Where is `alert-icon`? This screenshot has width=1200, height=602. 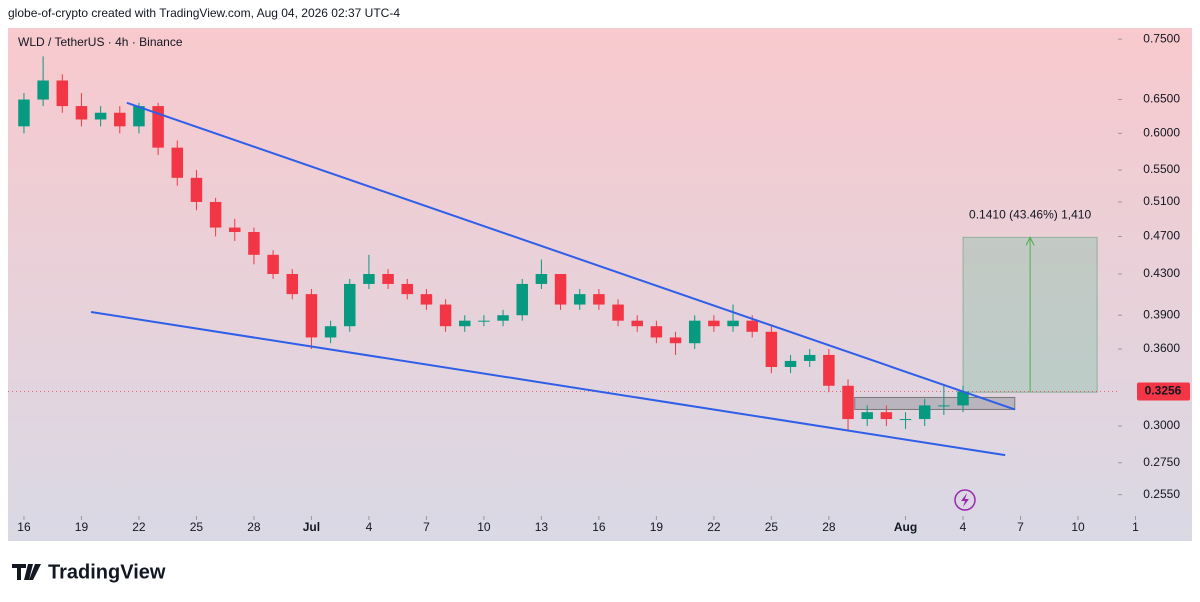
alert-icon is located at coordinates (965, 500).